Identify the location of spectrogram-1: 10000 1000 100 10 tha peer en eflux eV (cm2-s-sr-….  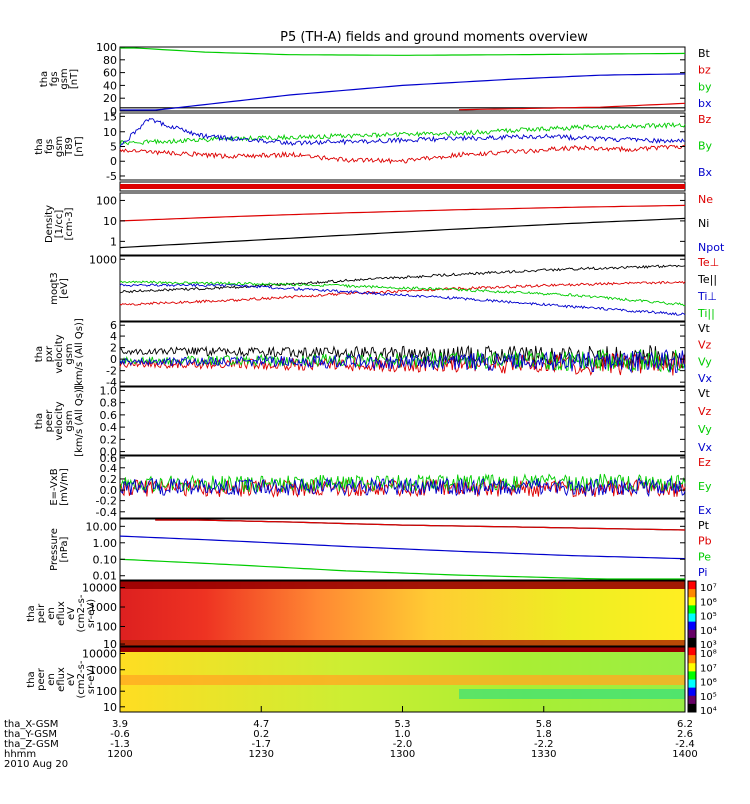
(371, 681).